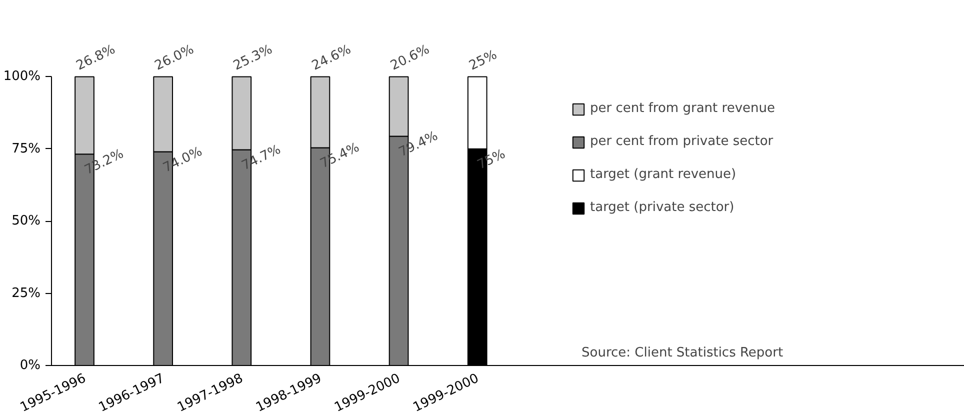 The height and width of the screenshot is (419, 964). Describe the element at coordinates (491, 159) in the screenshot. I see `data-label: 75%` at that location.